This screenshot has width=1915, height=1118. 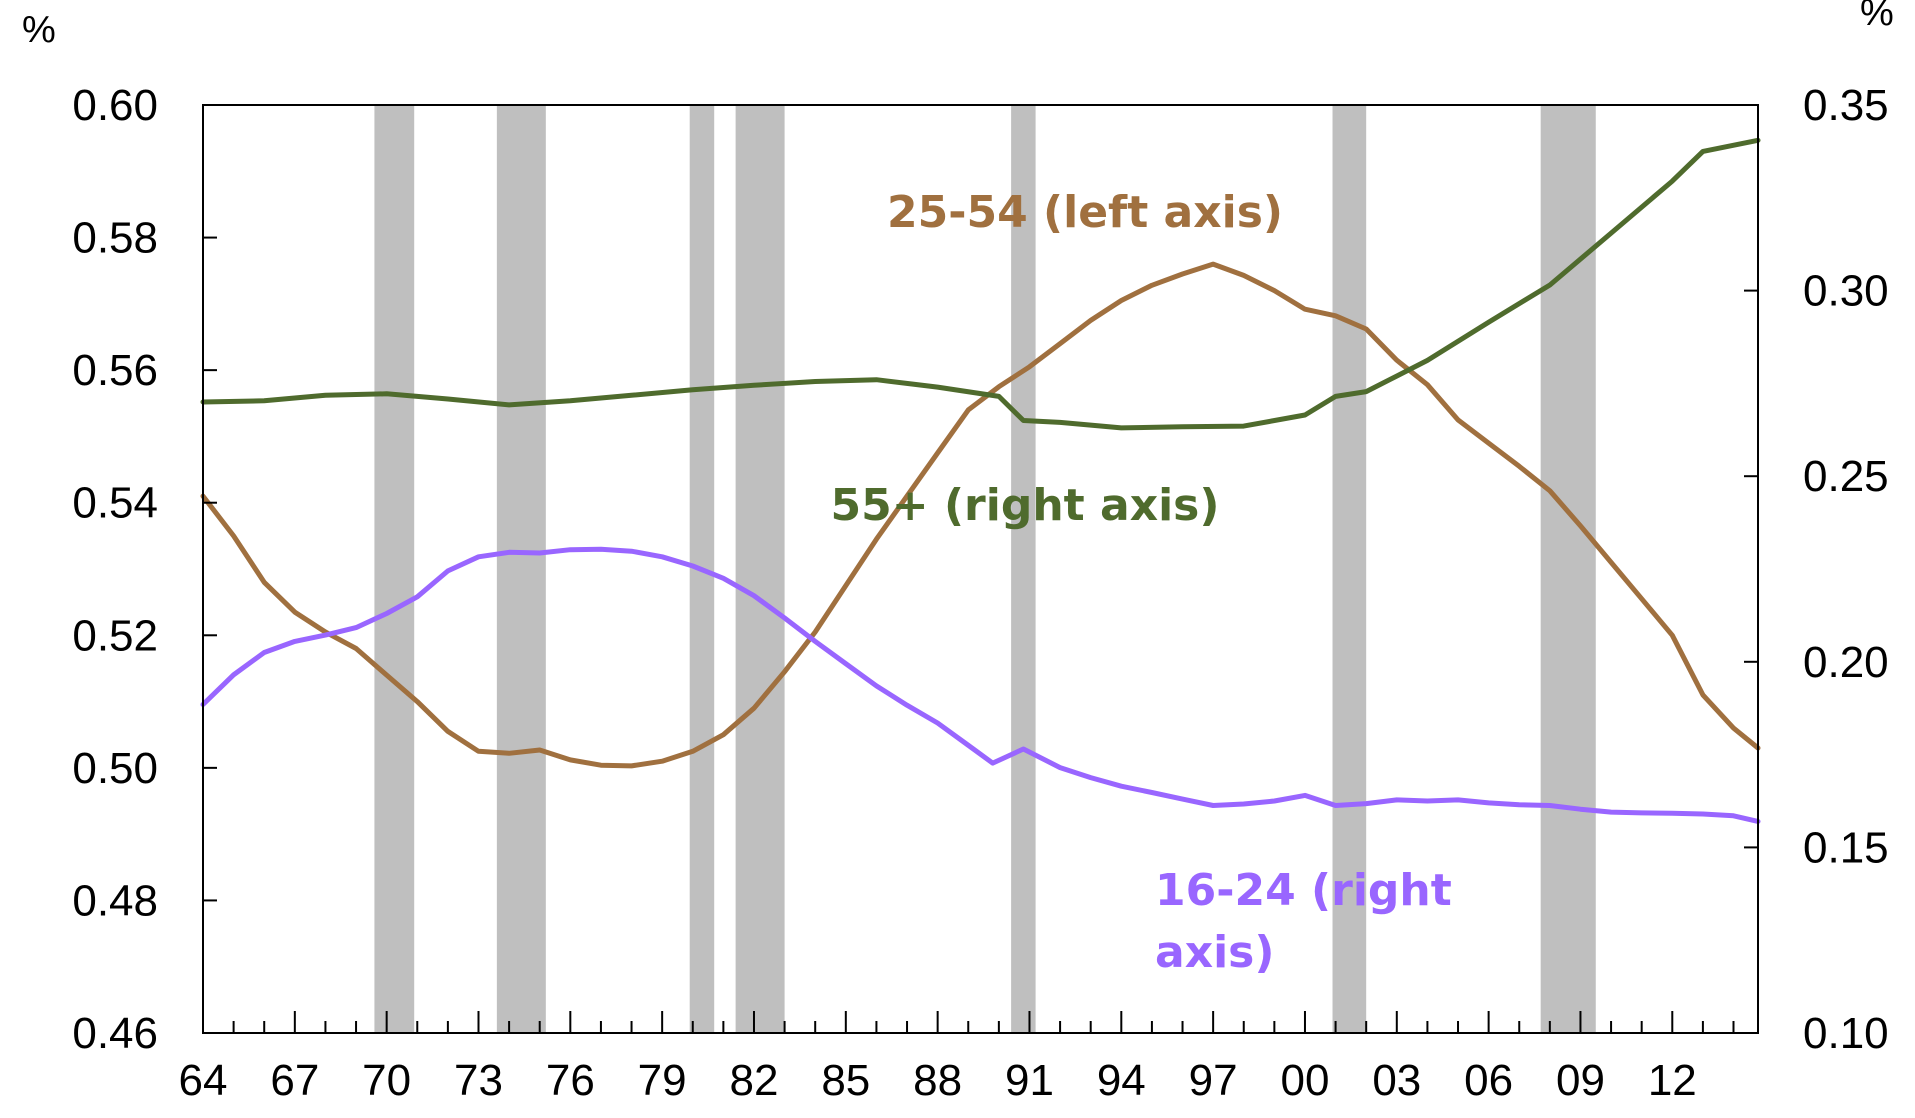 What do you see at coordinates (115, 768) in the screenshot?
I see `left-tick-label: 0.50` at bounding box center [115, 768].